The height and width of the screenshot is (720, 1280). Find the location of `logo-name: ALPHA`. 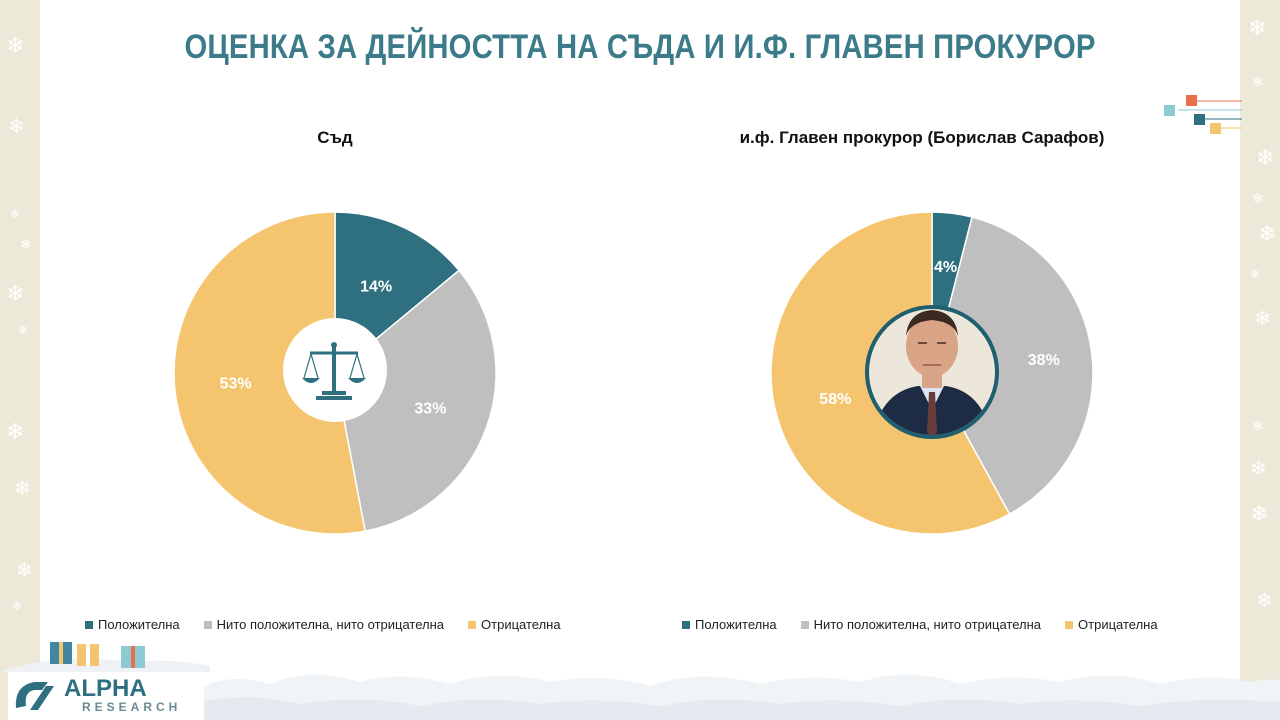

logo-name: ALPHA is located at coordinates (105, 688).